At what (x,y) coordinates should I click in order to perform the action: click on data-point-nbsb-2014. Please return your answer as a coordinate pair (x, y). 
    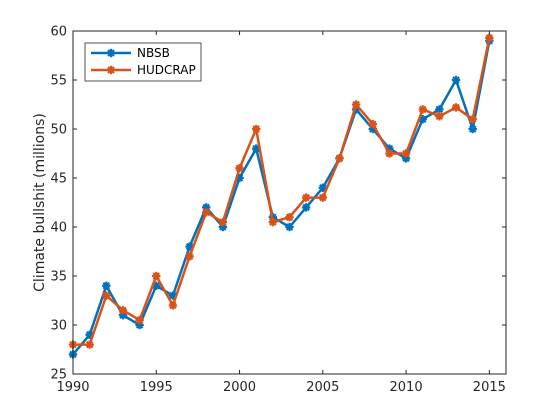
    Looking at the image, I should click on (472, 129).